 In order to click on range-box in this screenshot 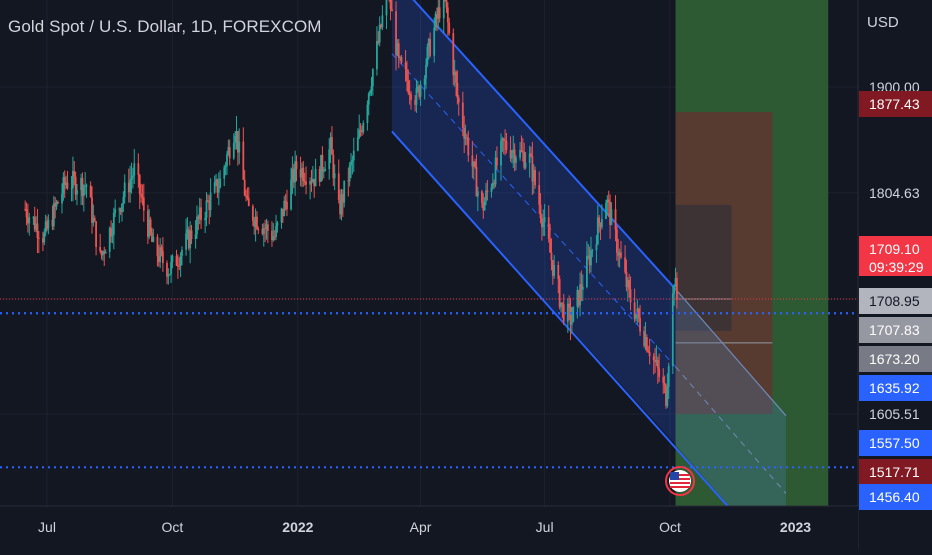, I will do `click(703, 267)`.